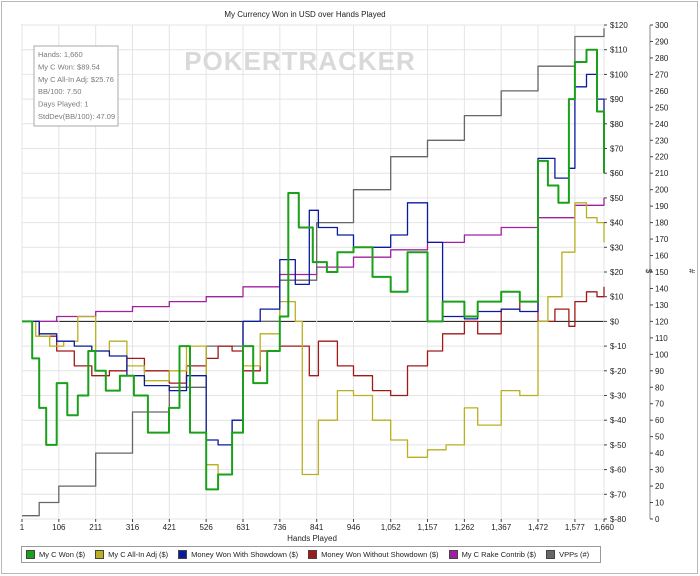 Image resolution: width=700 pixels, height=576 pixels. Describe the element at coordinates (618, 519) in the screenshot. I see `y-dollar-tick-label: $-80` at that location.